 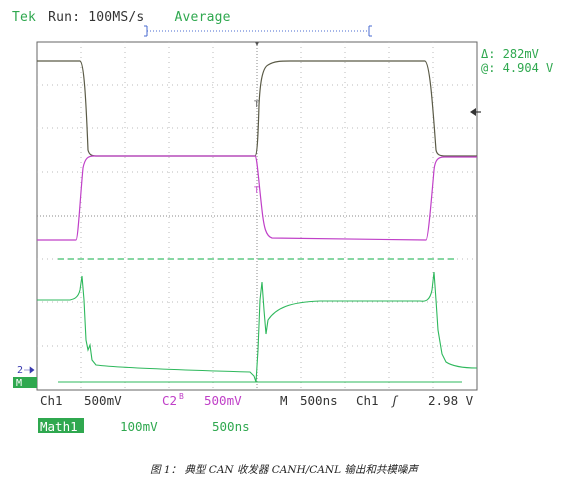 What do you see at coordinates (202, 17) in the screenshot?
I see `acquisition-mode: Average` at bounding box center [202, 17].